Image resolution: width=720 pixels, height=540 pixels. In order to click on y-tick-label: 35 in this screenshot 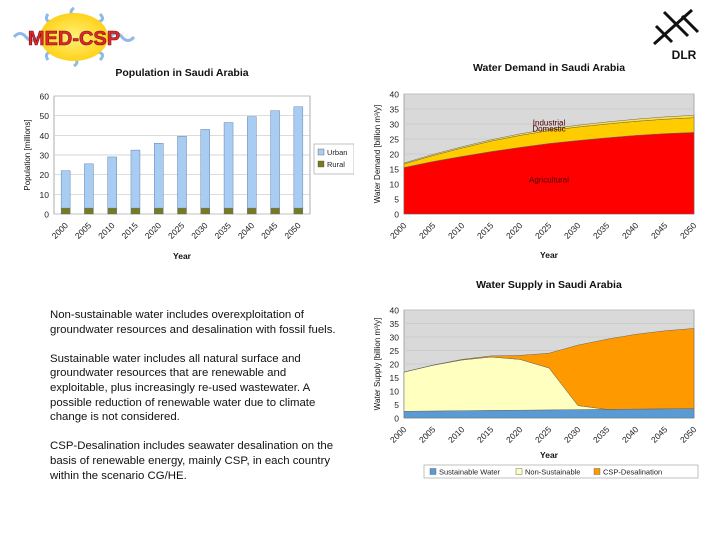, I will do `click(395, 110)`.